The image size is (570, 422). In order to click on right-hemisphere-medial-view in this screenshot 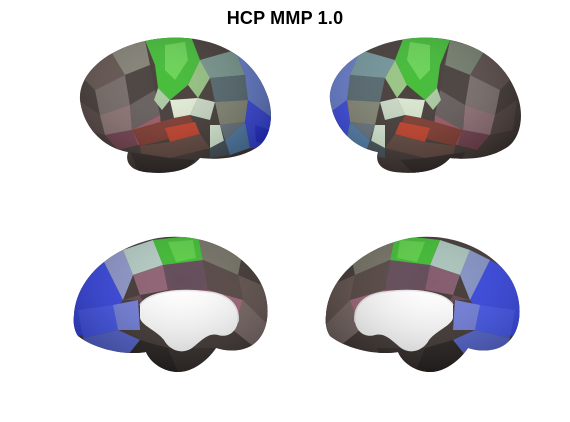, I will do `click(422, 304)`.